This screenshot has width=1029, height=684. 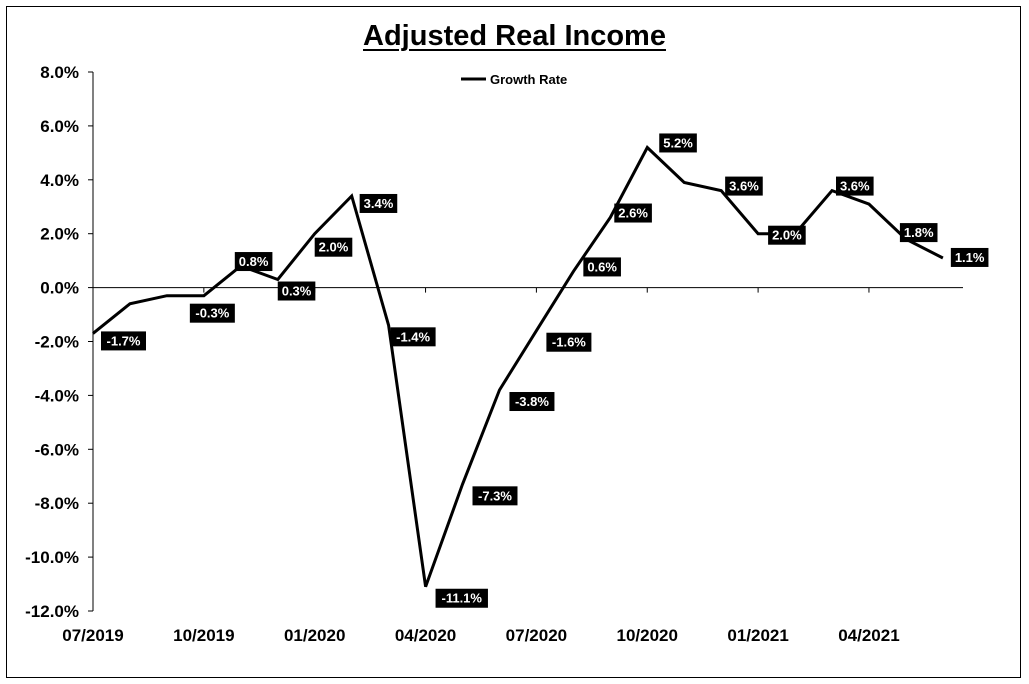 What do you see at coordinates (57, 503) in the screenshot?
I see `y-tick-label: -8.0%` at bounding box center [57, 503].